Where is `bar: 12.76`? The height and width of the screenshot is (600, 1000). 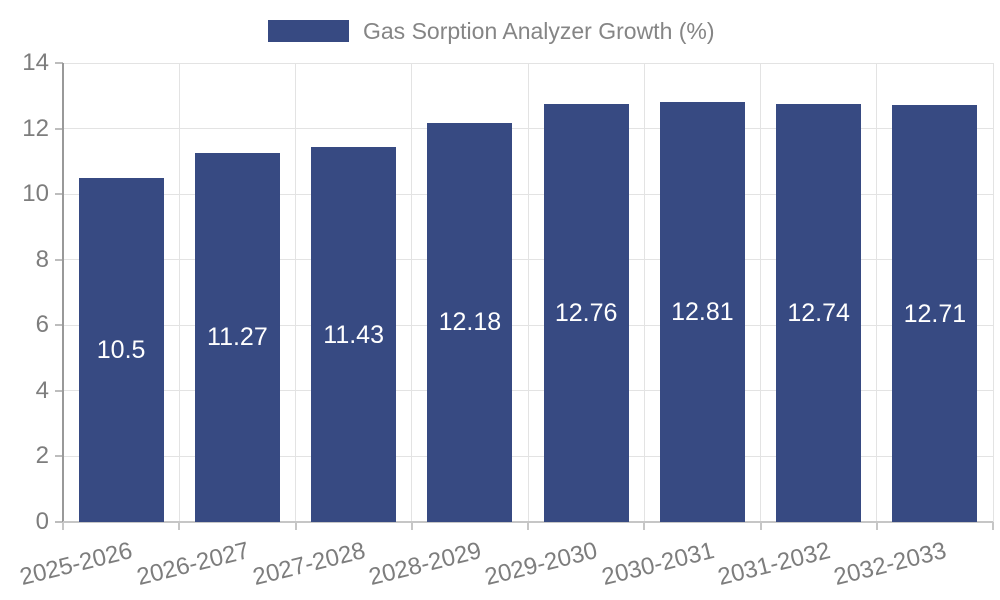
bar: 12.76 is located at coordinates (586, 312).